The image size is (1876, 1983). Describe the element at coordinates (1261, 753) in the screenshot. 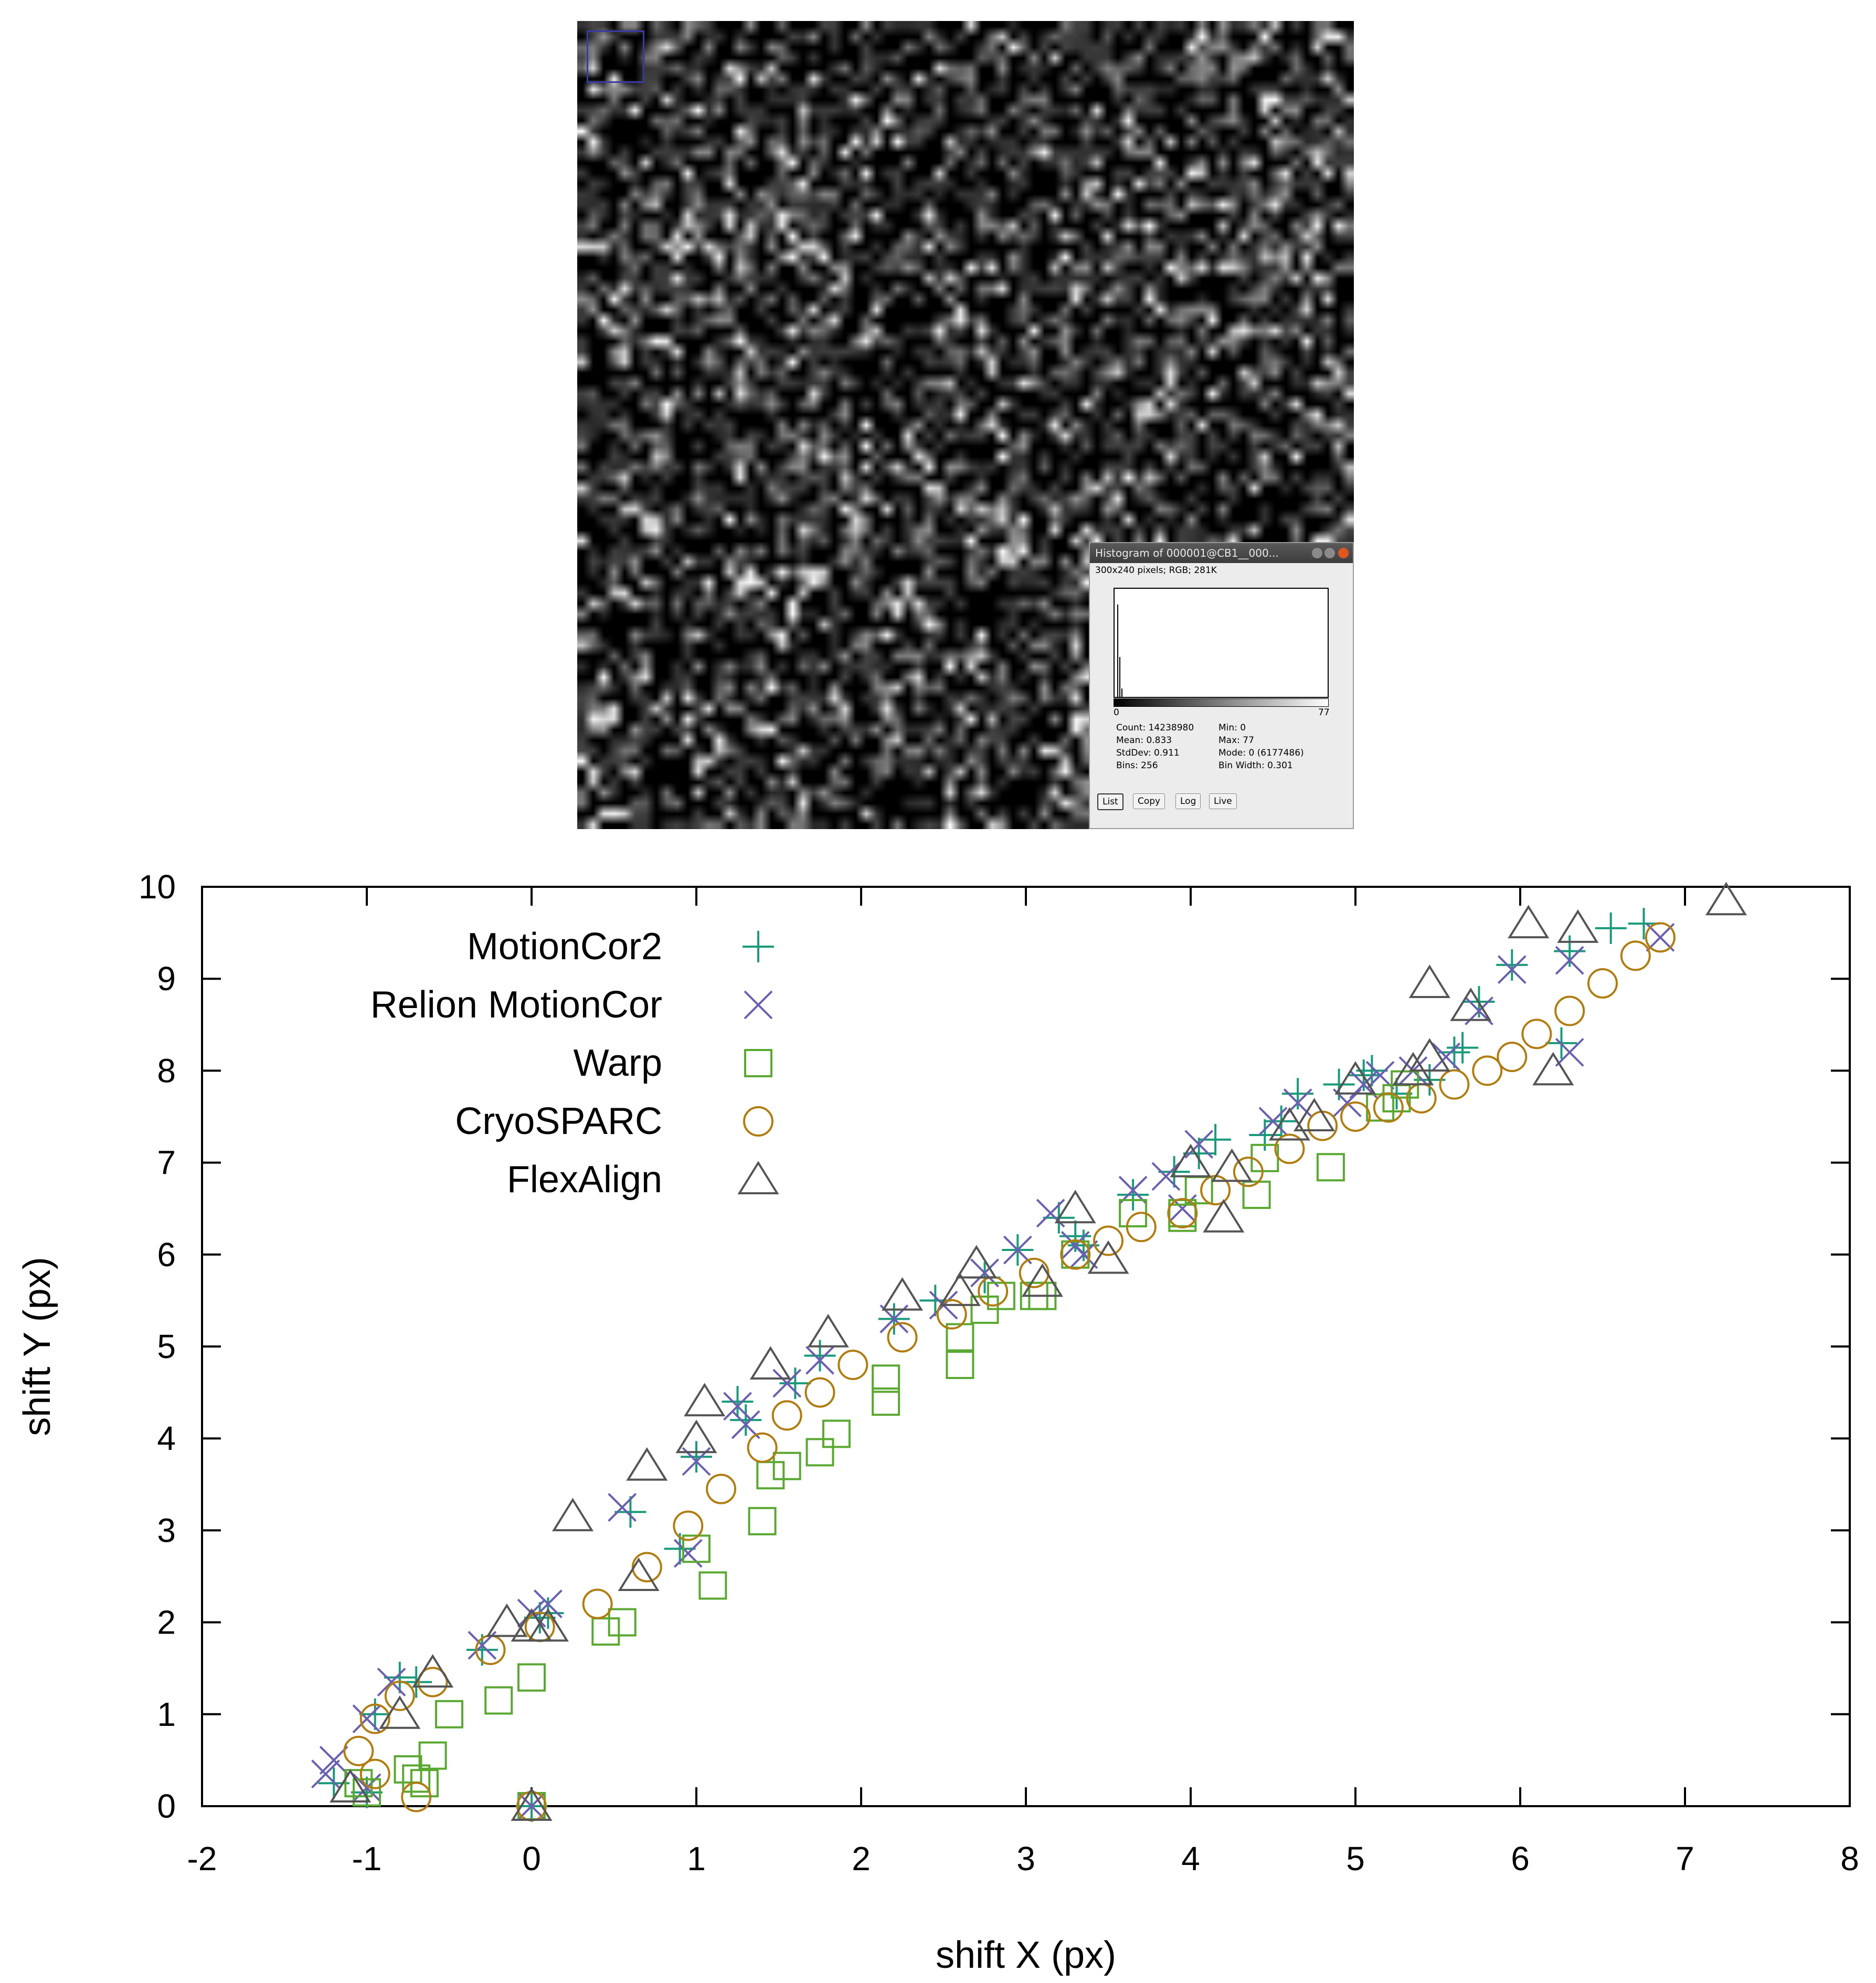

I see `histogram-mode: Mode: 0 (6177486)` at that location.